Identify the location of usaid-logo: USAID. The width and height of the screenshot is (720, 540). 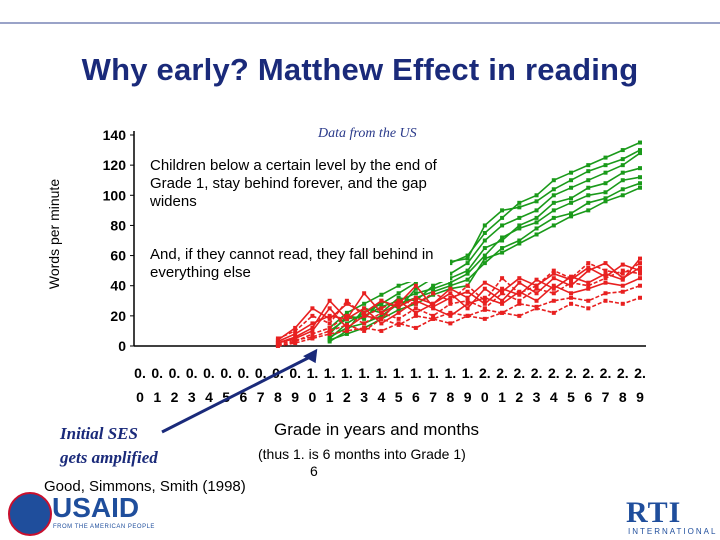
(96, 507).